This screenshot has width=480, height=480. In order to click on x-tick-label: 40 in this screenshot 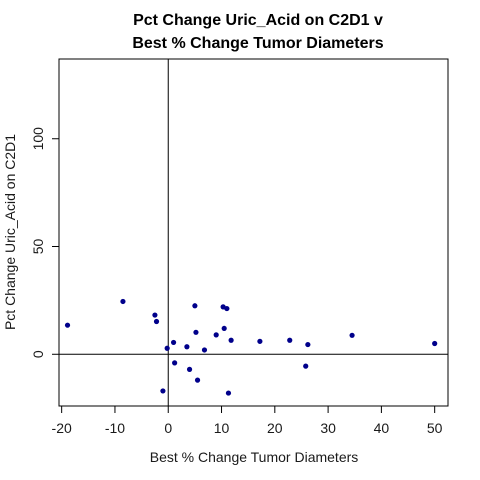, I will do `click(382, 428)`.